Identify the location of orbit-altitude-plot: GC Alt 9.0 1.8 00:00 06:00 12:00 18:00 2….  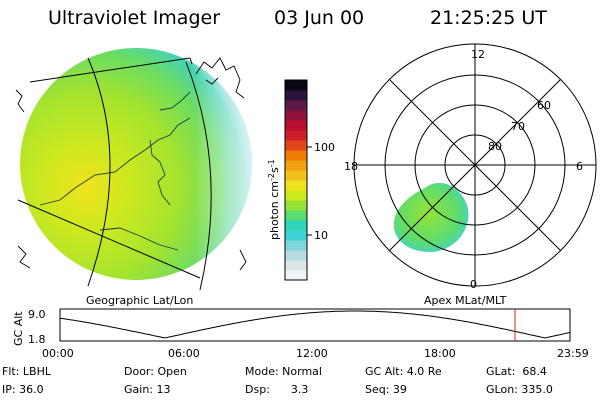
(300, 334).